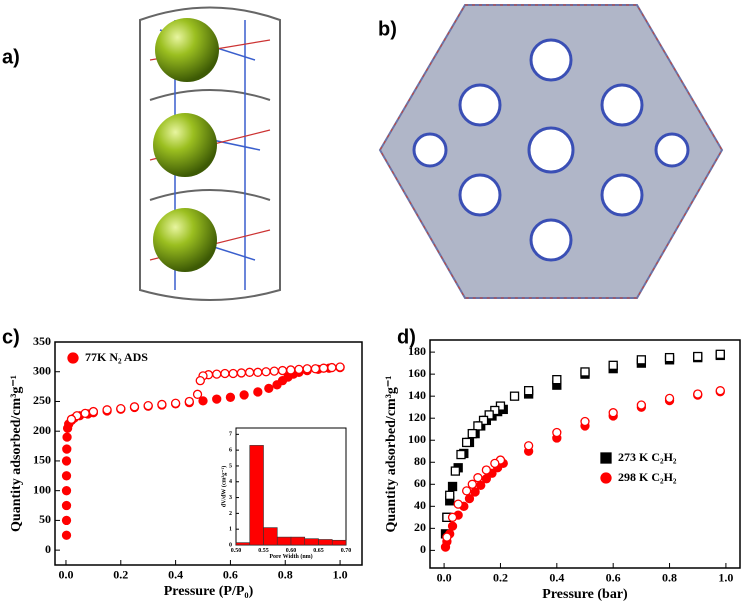 This screenshot has height=603, width=742. Describe the element at coordinates (11, 337) in the screenshot. I see `panel-label: c)` at that location.